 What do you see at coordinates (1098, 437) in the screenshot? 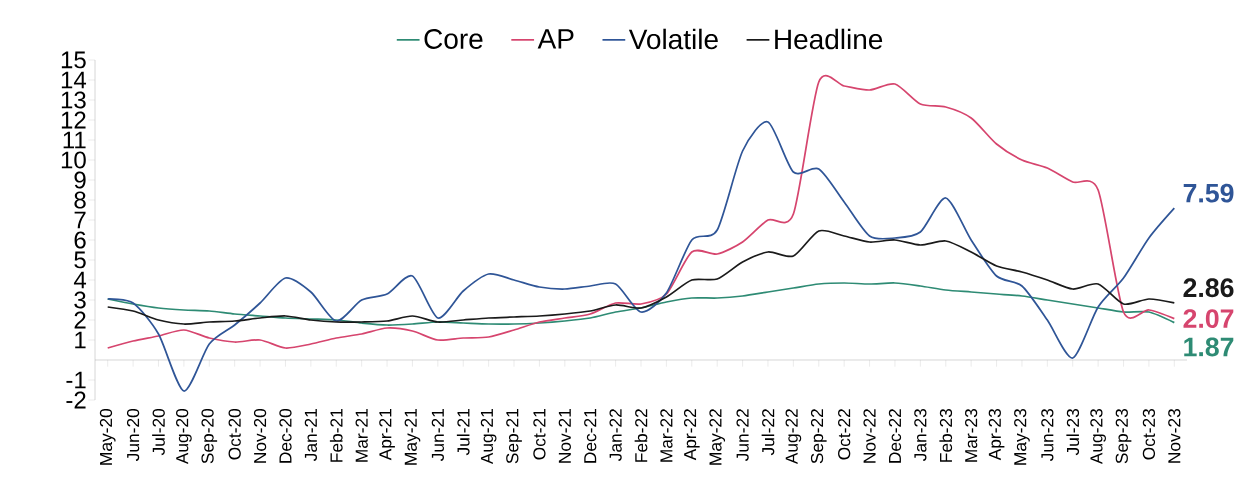
I see `x-tick-label: Aug-23` at bounding box center [1098, 437].